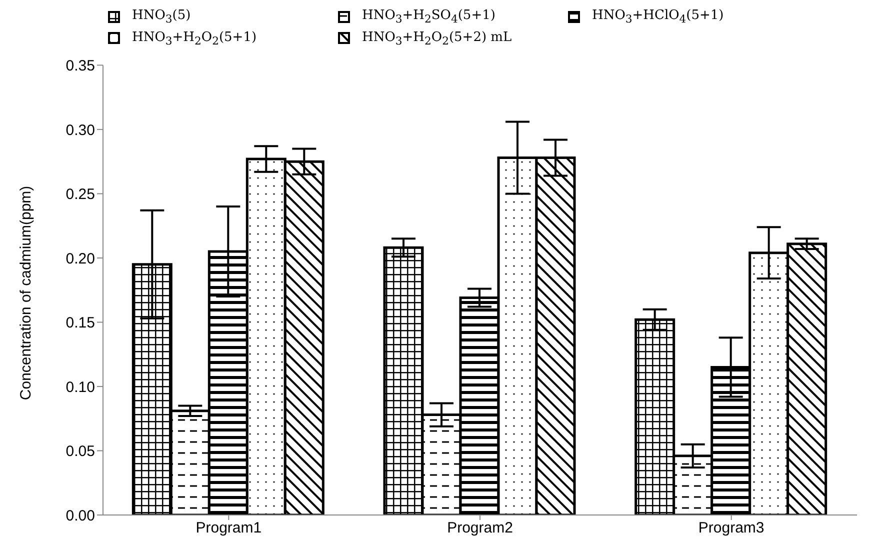 Image resolution: width=875 pixels, height=545 pixels. I want to click on y-tick-label: 0.35, so click(80, 66).